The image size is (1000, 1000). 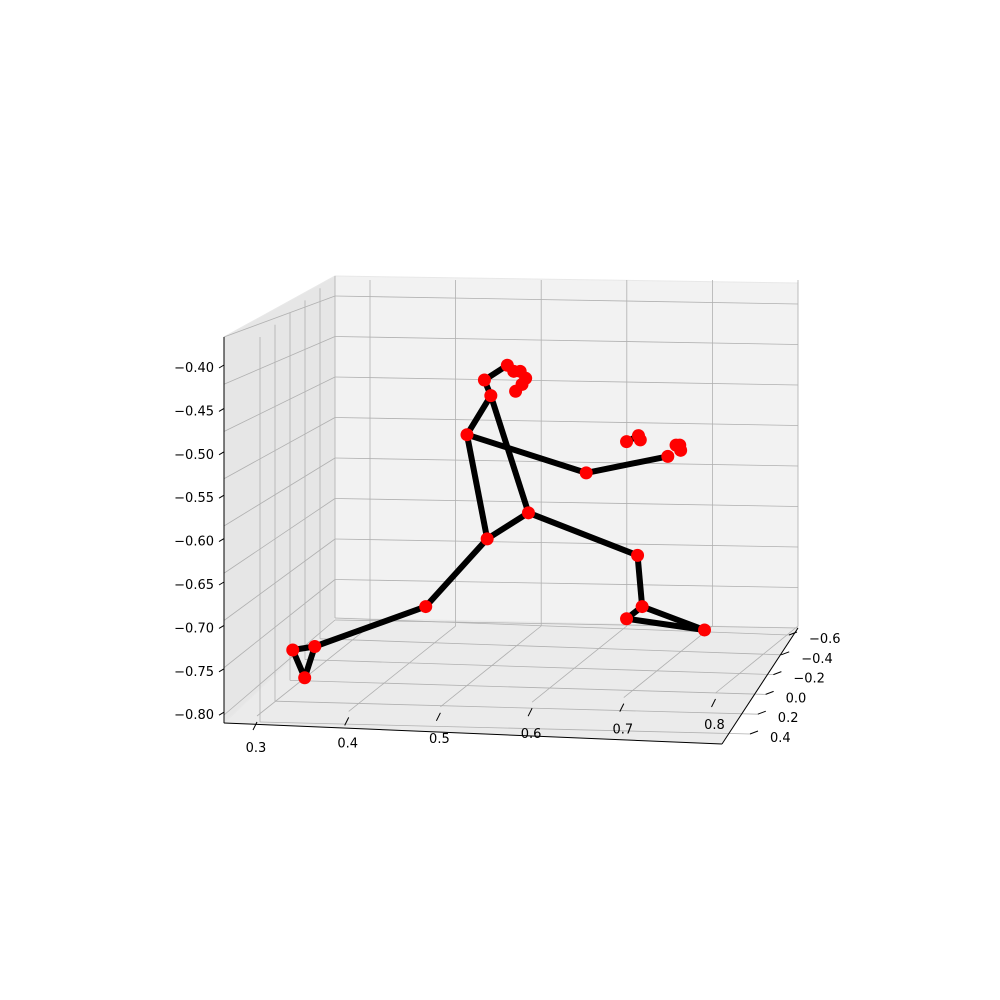 I want to click on joint-ankle-right, so click(x=642, y=607).